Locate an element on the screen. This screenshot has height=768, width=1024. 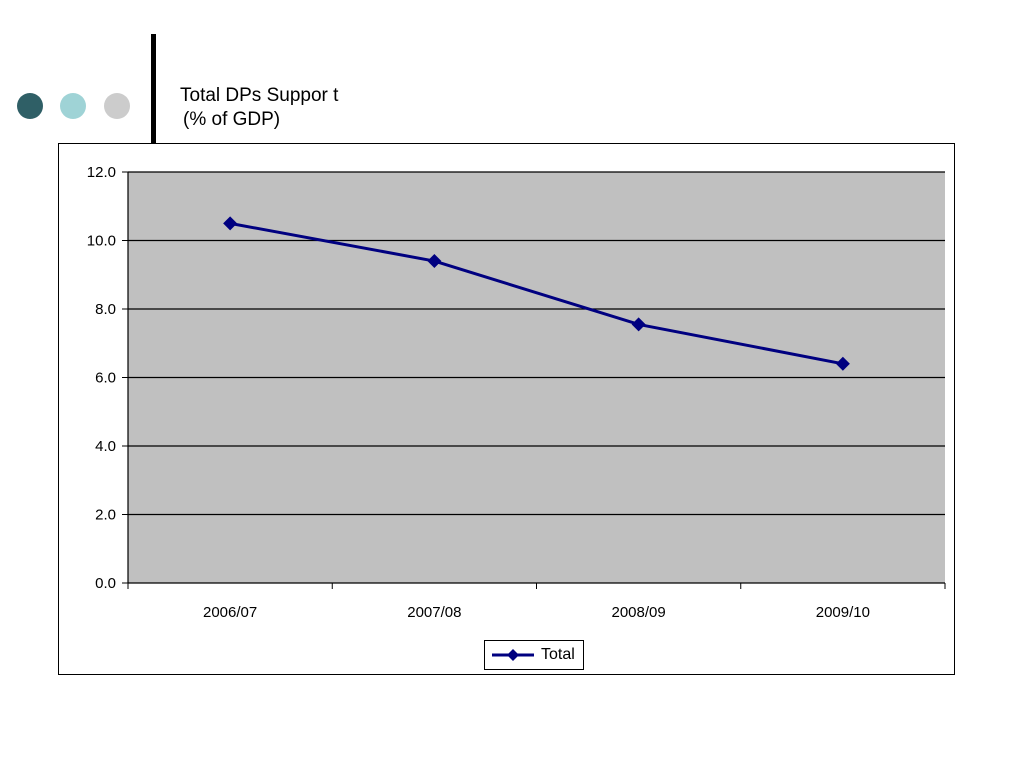
chart-legend: Total is located at coordinates (534, 655).